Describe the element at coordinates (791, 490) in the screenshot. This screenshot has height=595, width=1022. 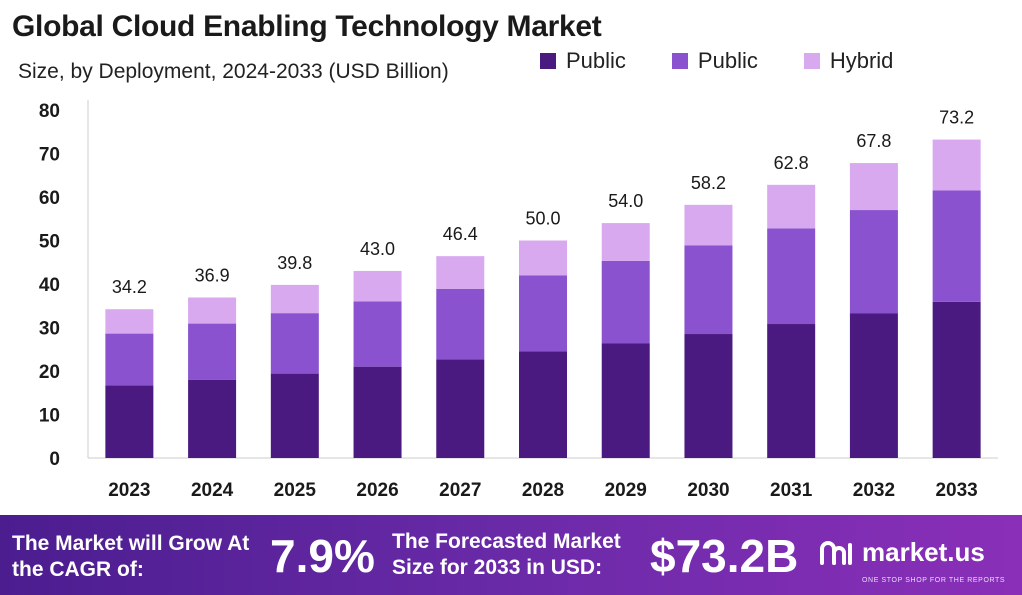
I see `x-tick-label: 2031` at that location.